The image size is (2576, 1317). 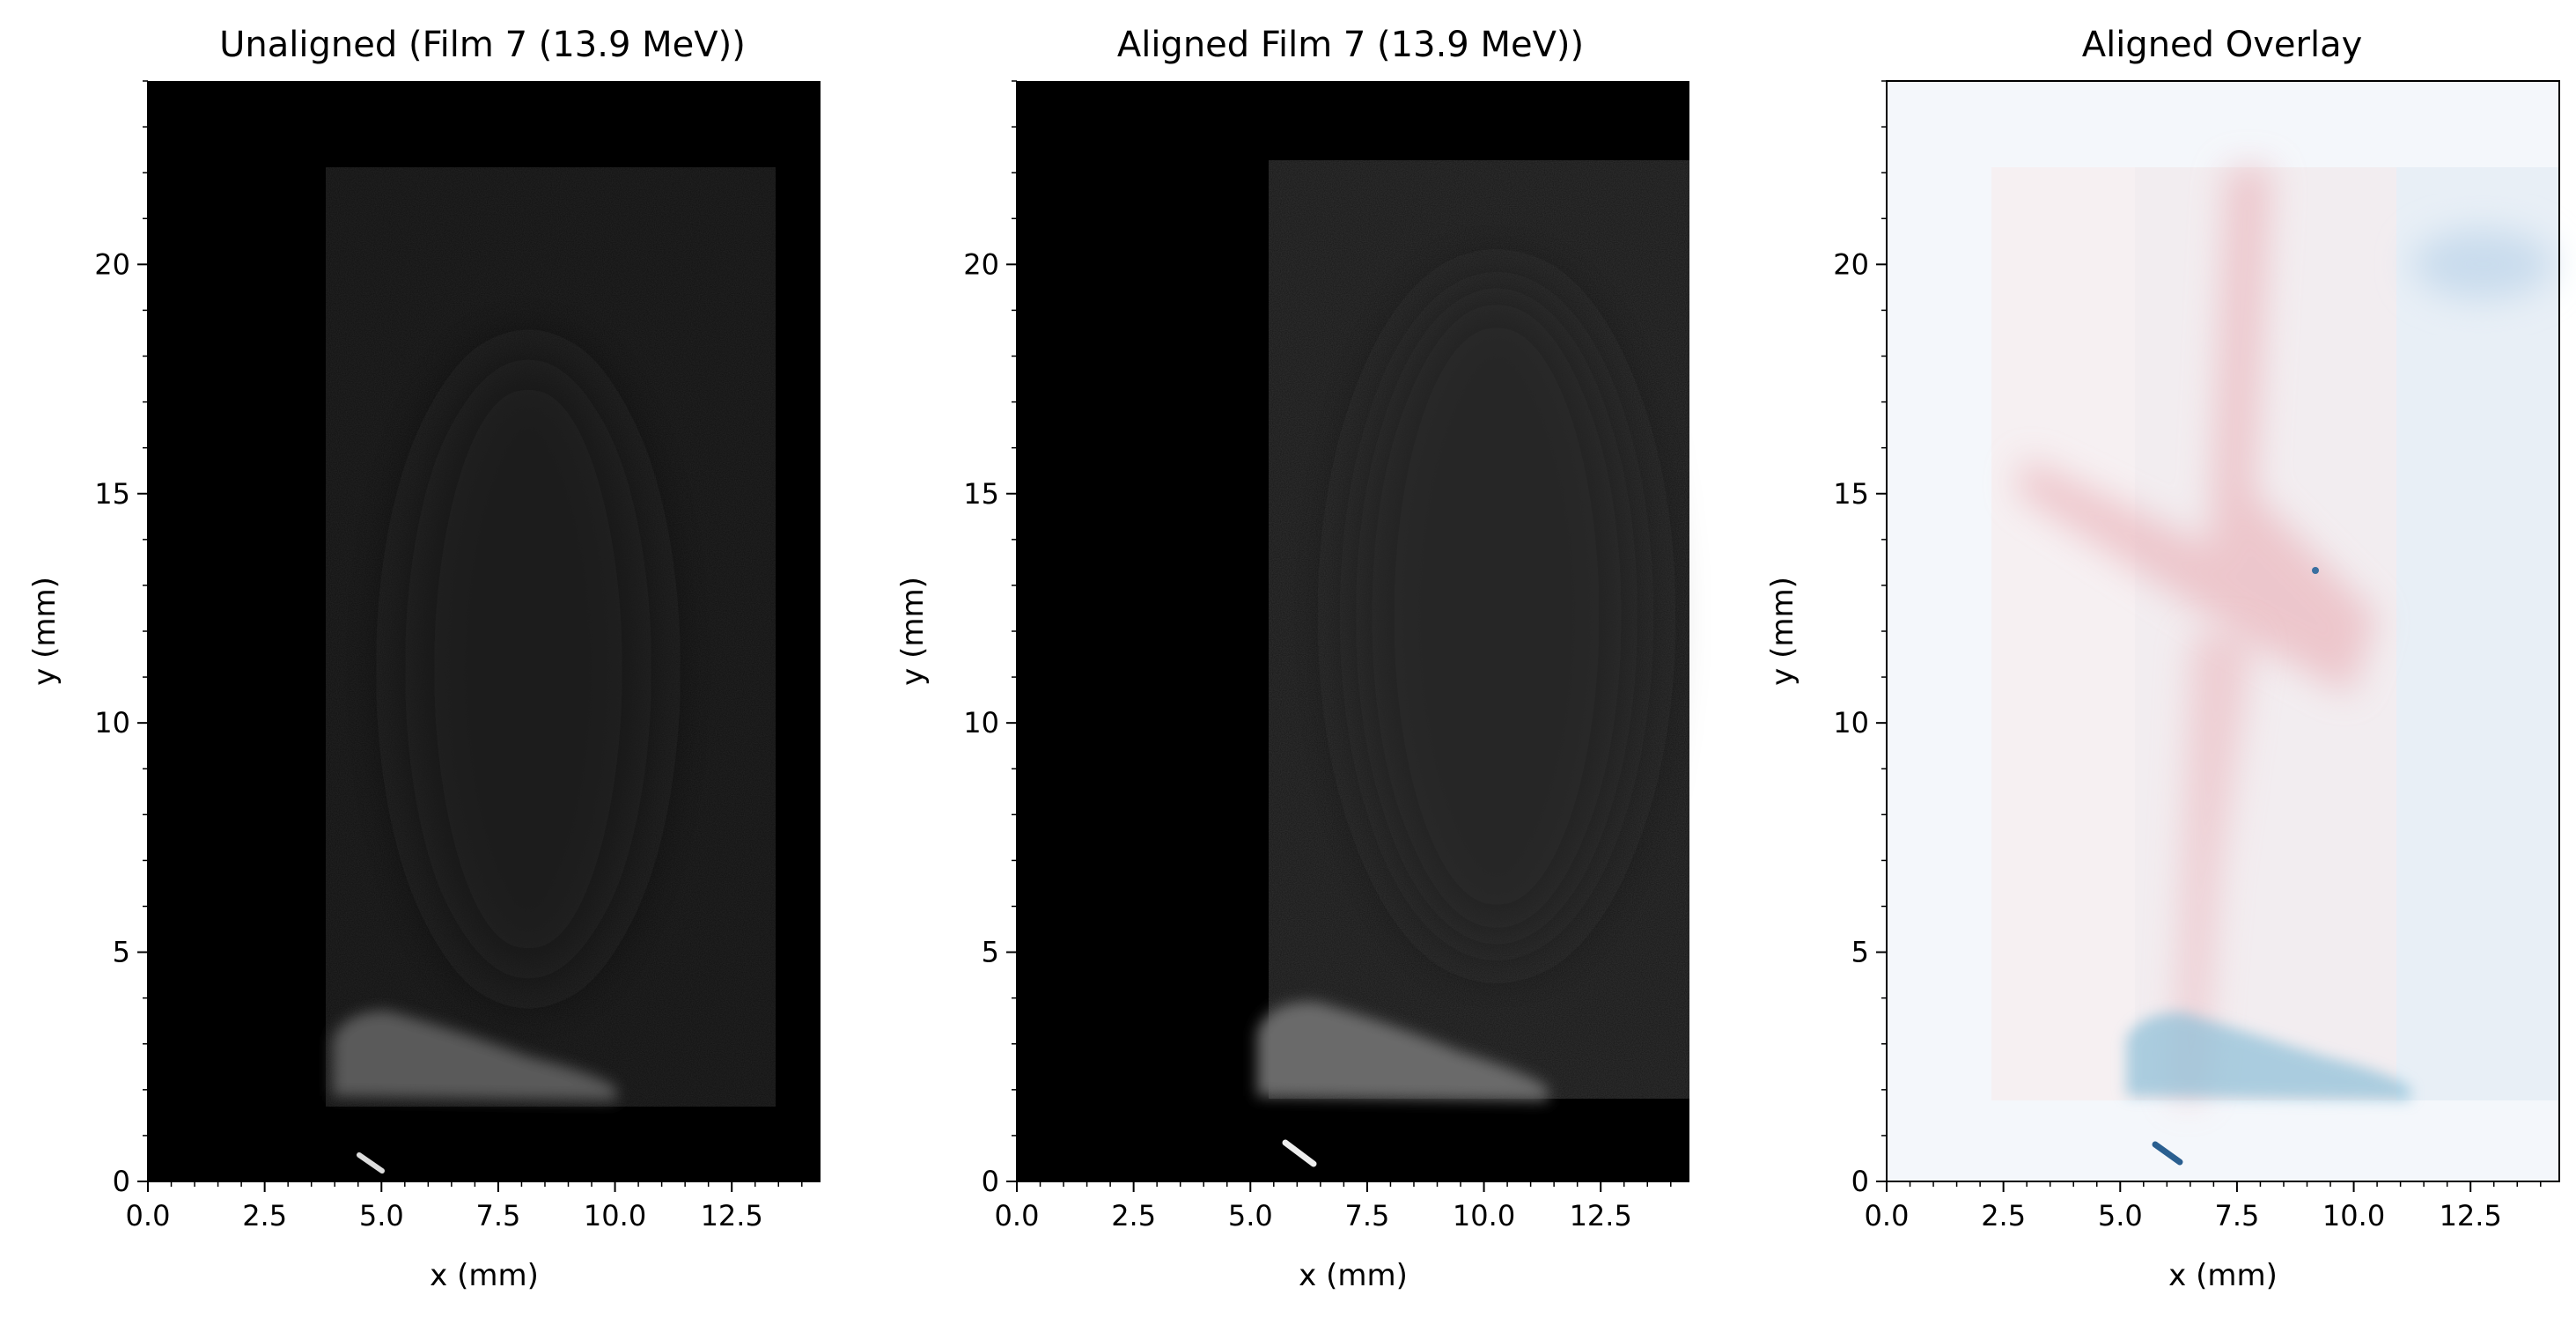 I want to click on panel-title: Aligned Film 7 (13.9 MeV)), so click(x=1350, y=45).